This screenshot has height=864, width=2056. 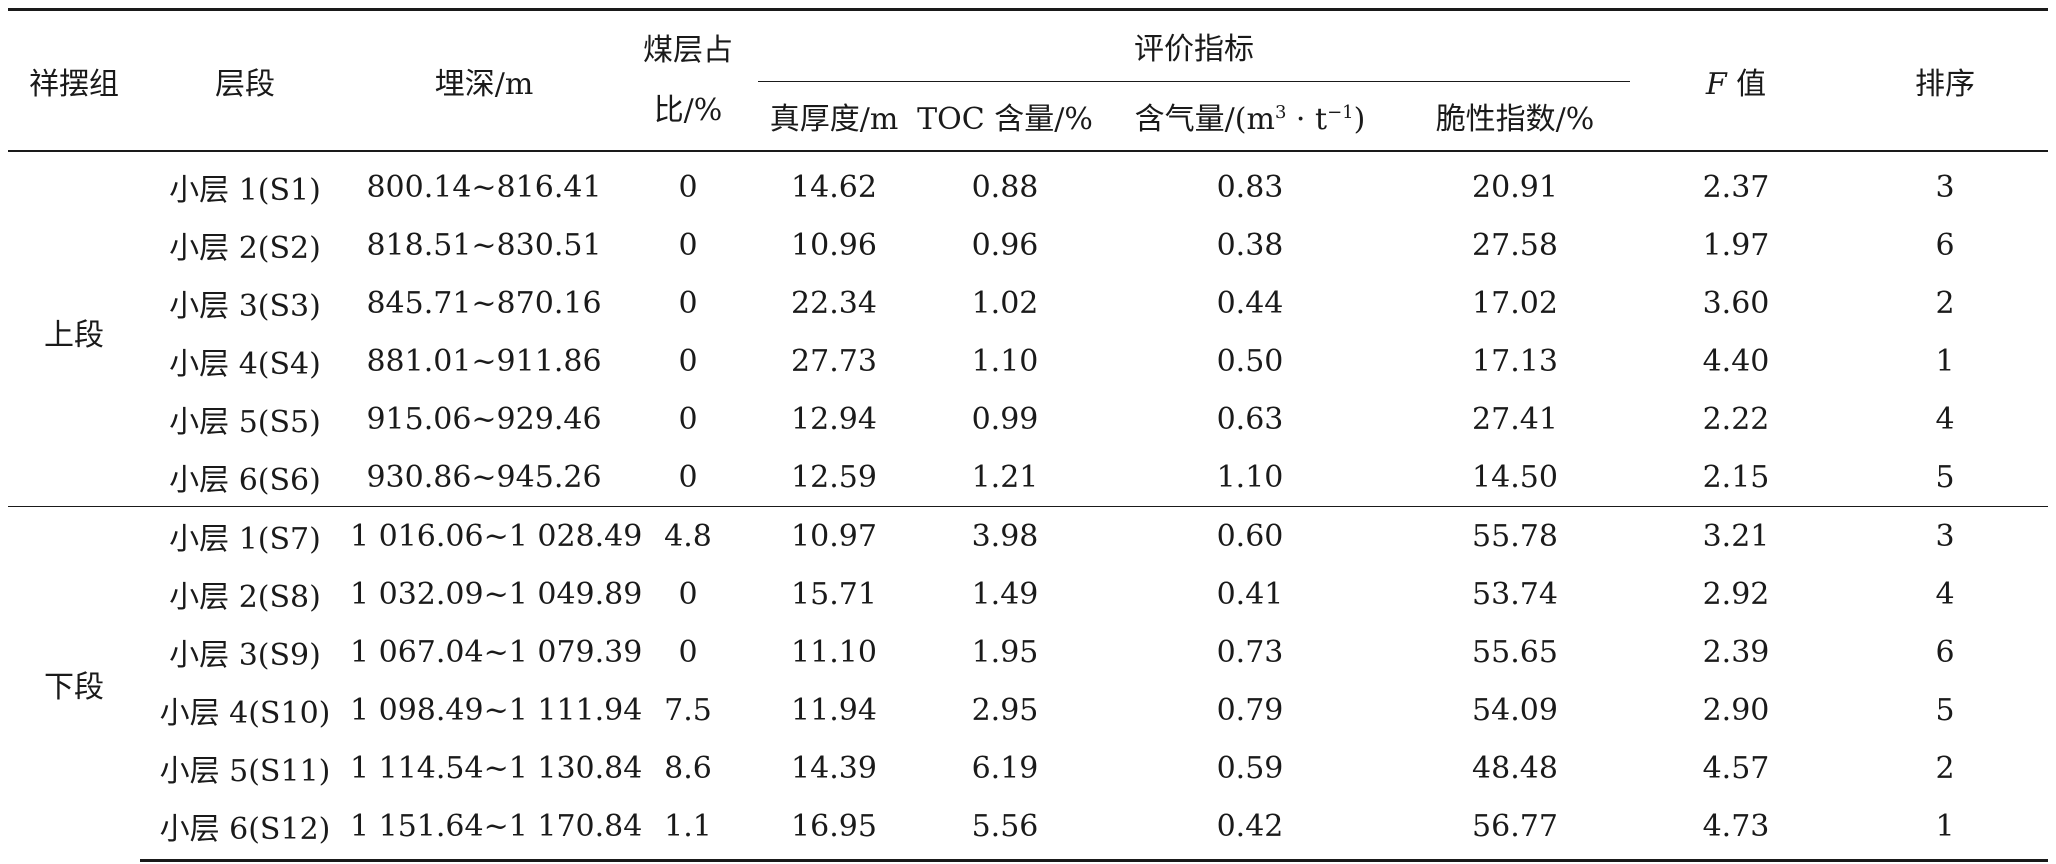 I want to click on cell-toc: 1.02, so click(x=1005, y=303).